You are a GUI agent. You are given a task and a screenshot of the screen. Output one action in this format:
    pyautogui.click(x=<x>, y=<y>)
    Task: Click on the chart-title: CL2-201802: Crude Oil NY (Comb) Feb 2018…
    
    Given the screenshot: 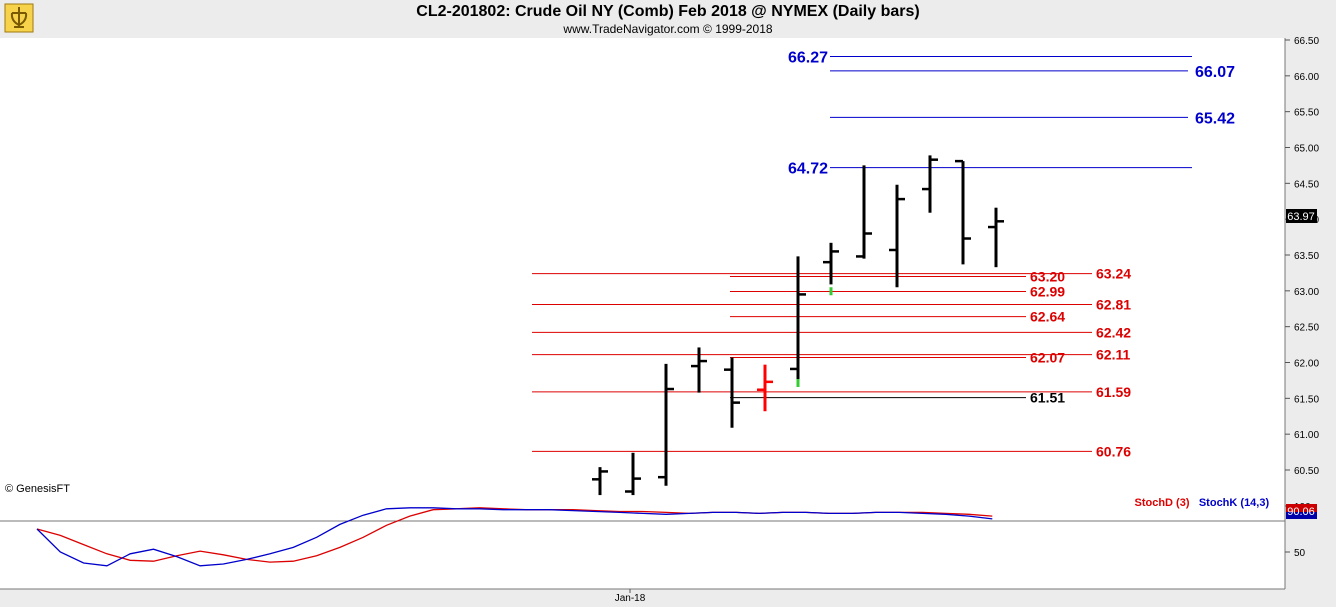 What is the action you would take?
    pyautogui.click(x=668, y=11)
    